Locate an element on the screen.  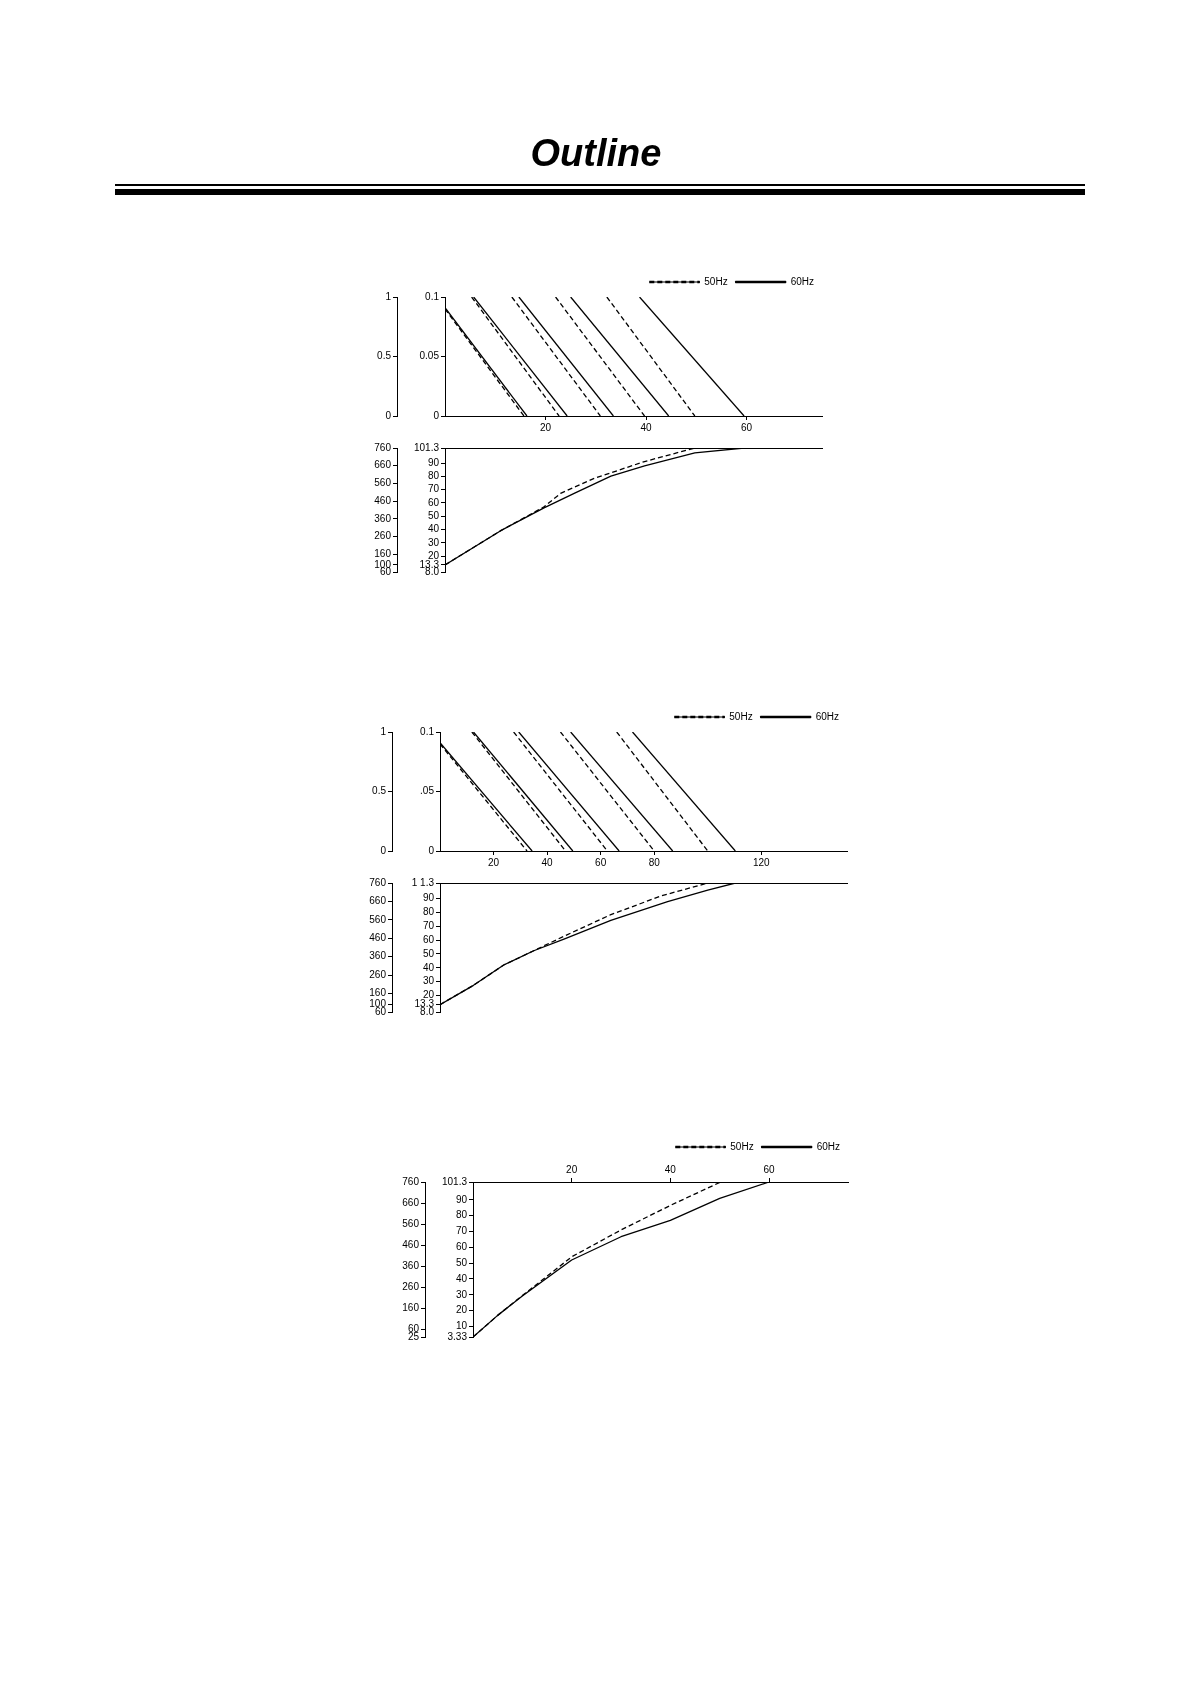
y-tick-label: .05 is located at coordinates (427, 791).